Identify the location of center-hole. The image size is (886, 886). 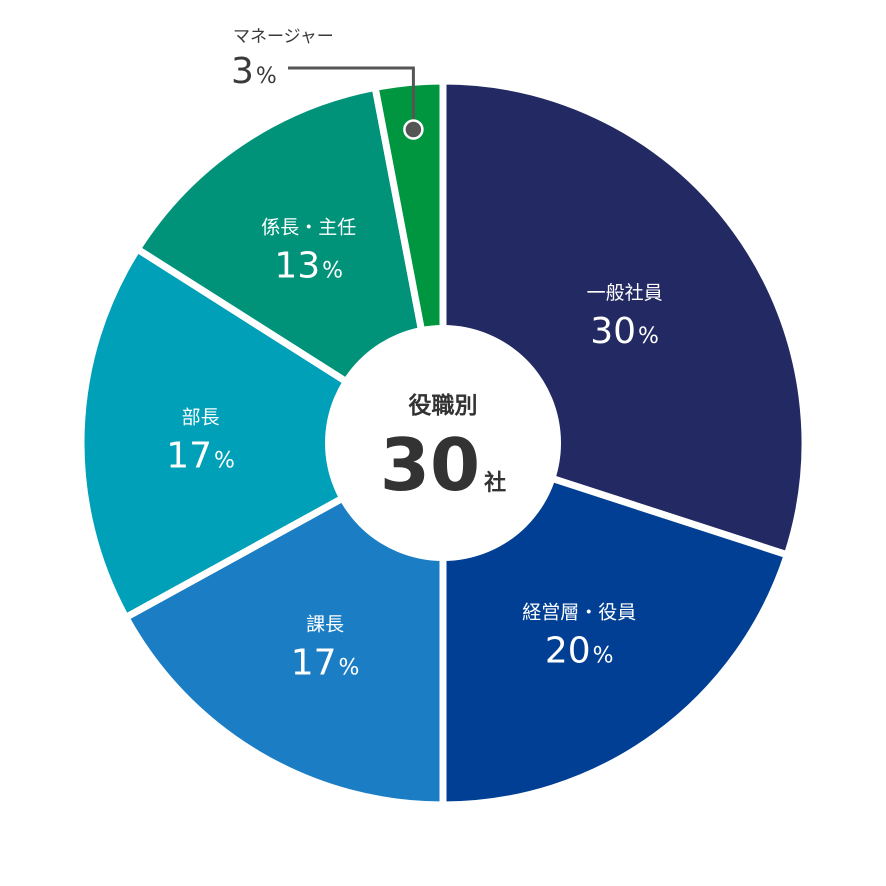
(443, 443).